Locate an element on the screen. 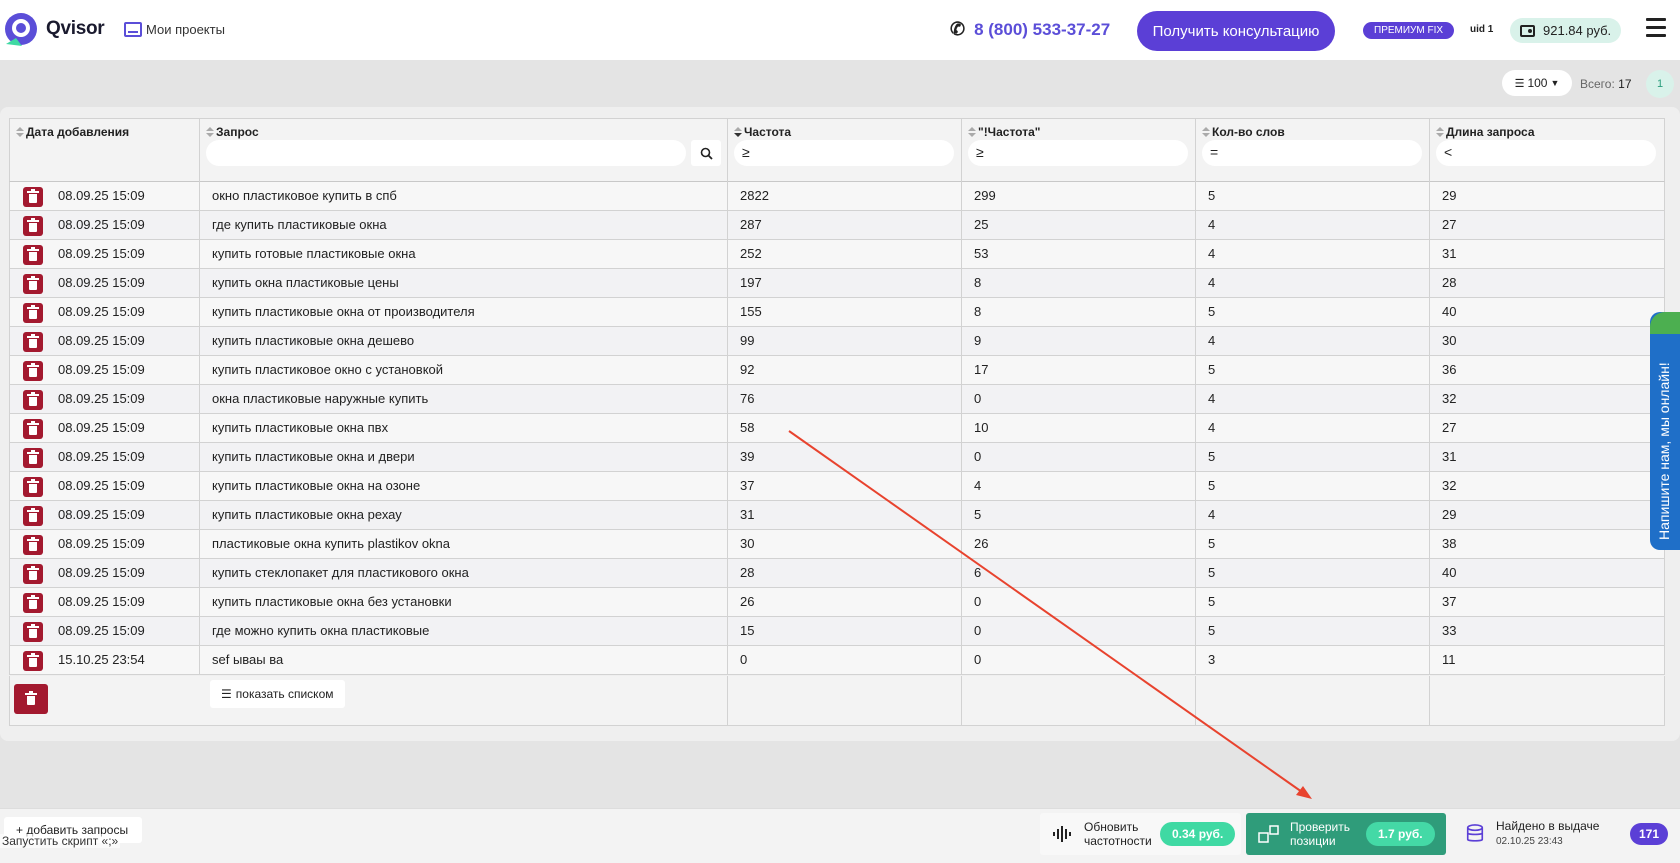  page-button: 1 is located at coordinates (1660, 84).